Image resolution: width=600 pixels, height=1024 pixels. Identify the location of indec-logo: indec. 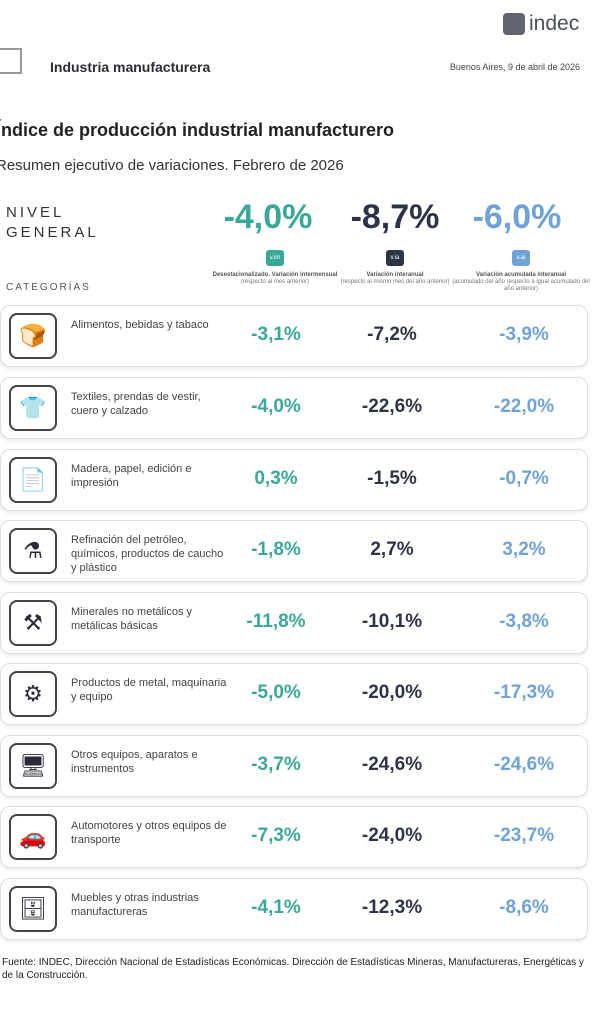
(541, 24).